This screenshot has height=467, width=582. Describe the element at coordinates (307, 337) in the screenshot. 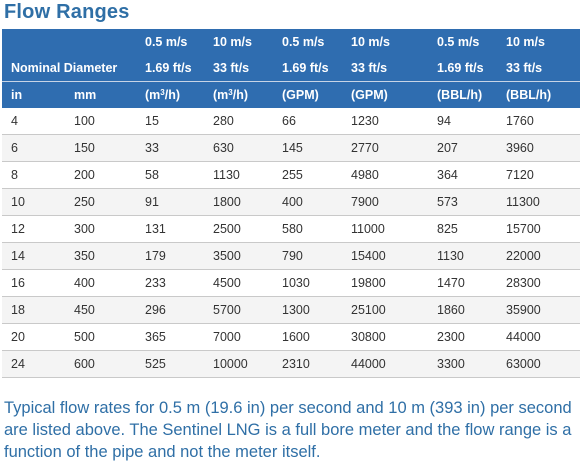

I see `table-cell: 1600` at that location.